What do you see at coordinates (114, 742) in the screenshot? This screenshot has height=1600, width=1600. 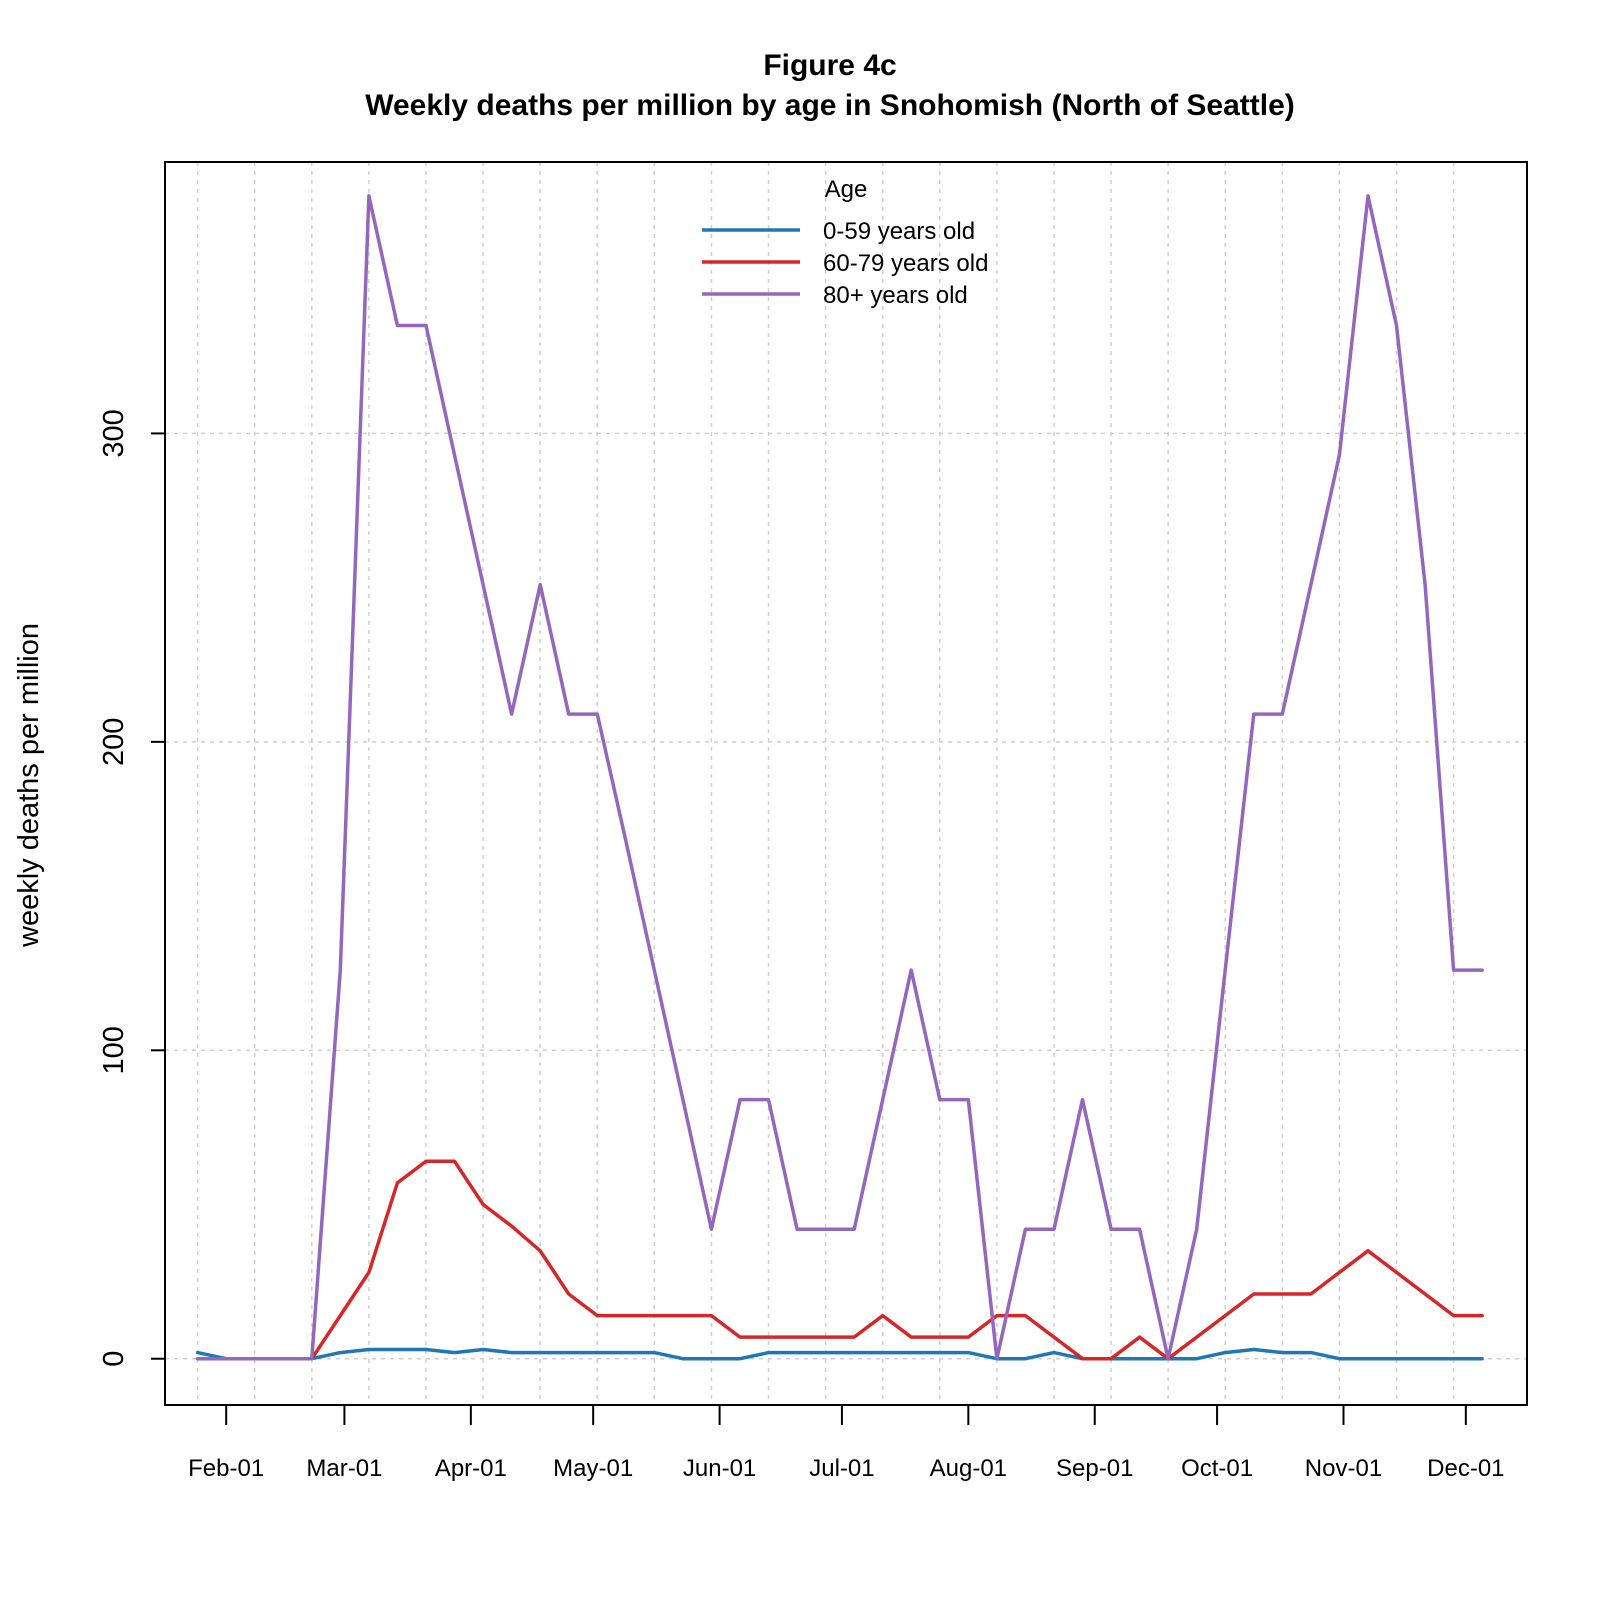 I see `y-tick-label: 200` at bounding box center [114, 742].